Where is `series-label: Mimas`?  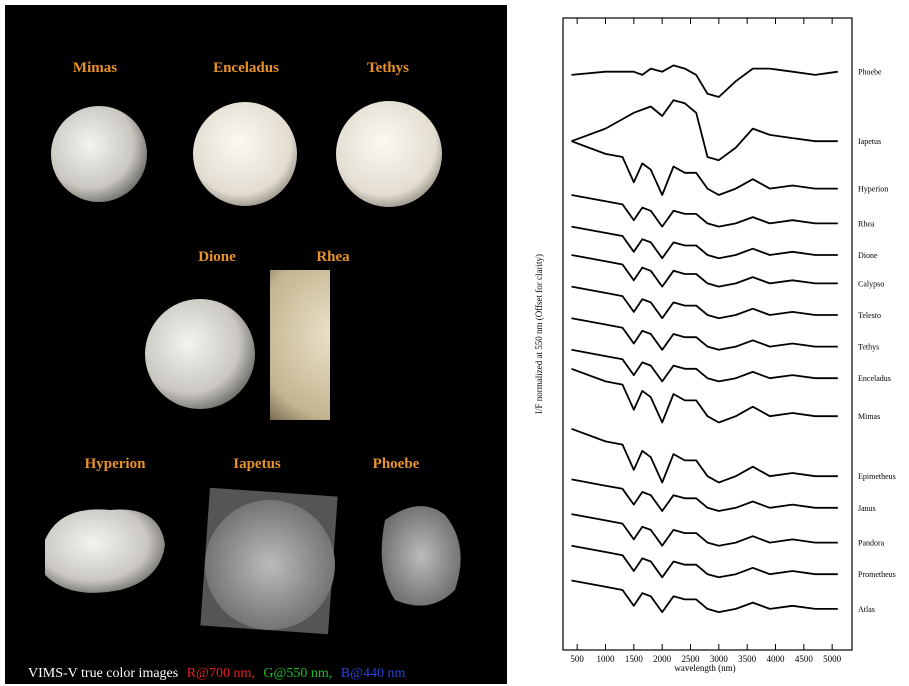
series-label: Mimas is located at coordinates (869, 416).